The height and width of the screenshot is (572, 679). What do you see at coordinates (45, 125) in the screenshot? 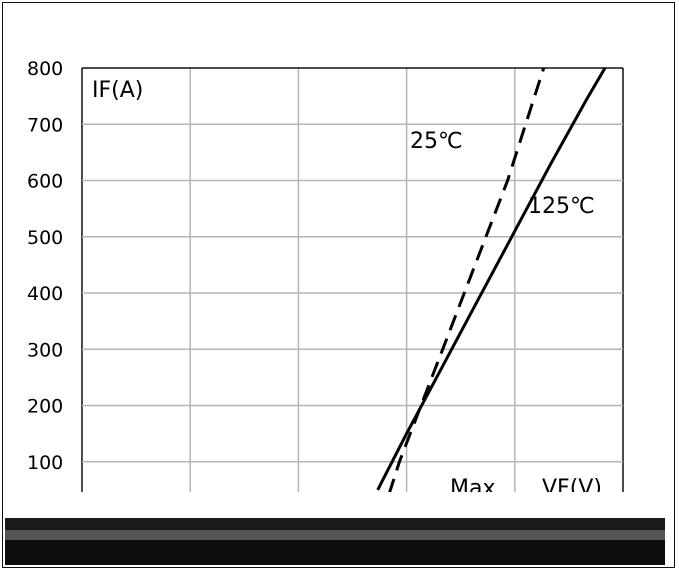
I see `y-tick-label: 700` at bounding box center [45, 125].